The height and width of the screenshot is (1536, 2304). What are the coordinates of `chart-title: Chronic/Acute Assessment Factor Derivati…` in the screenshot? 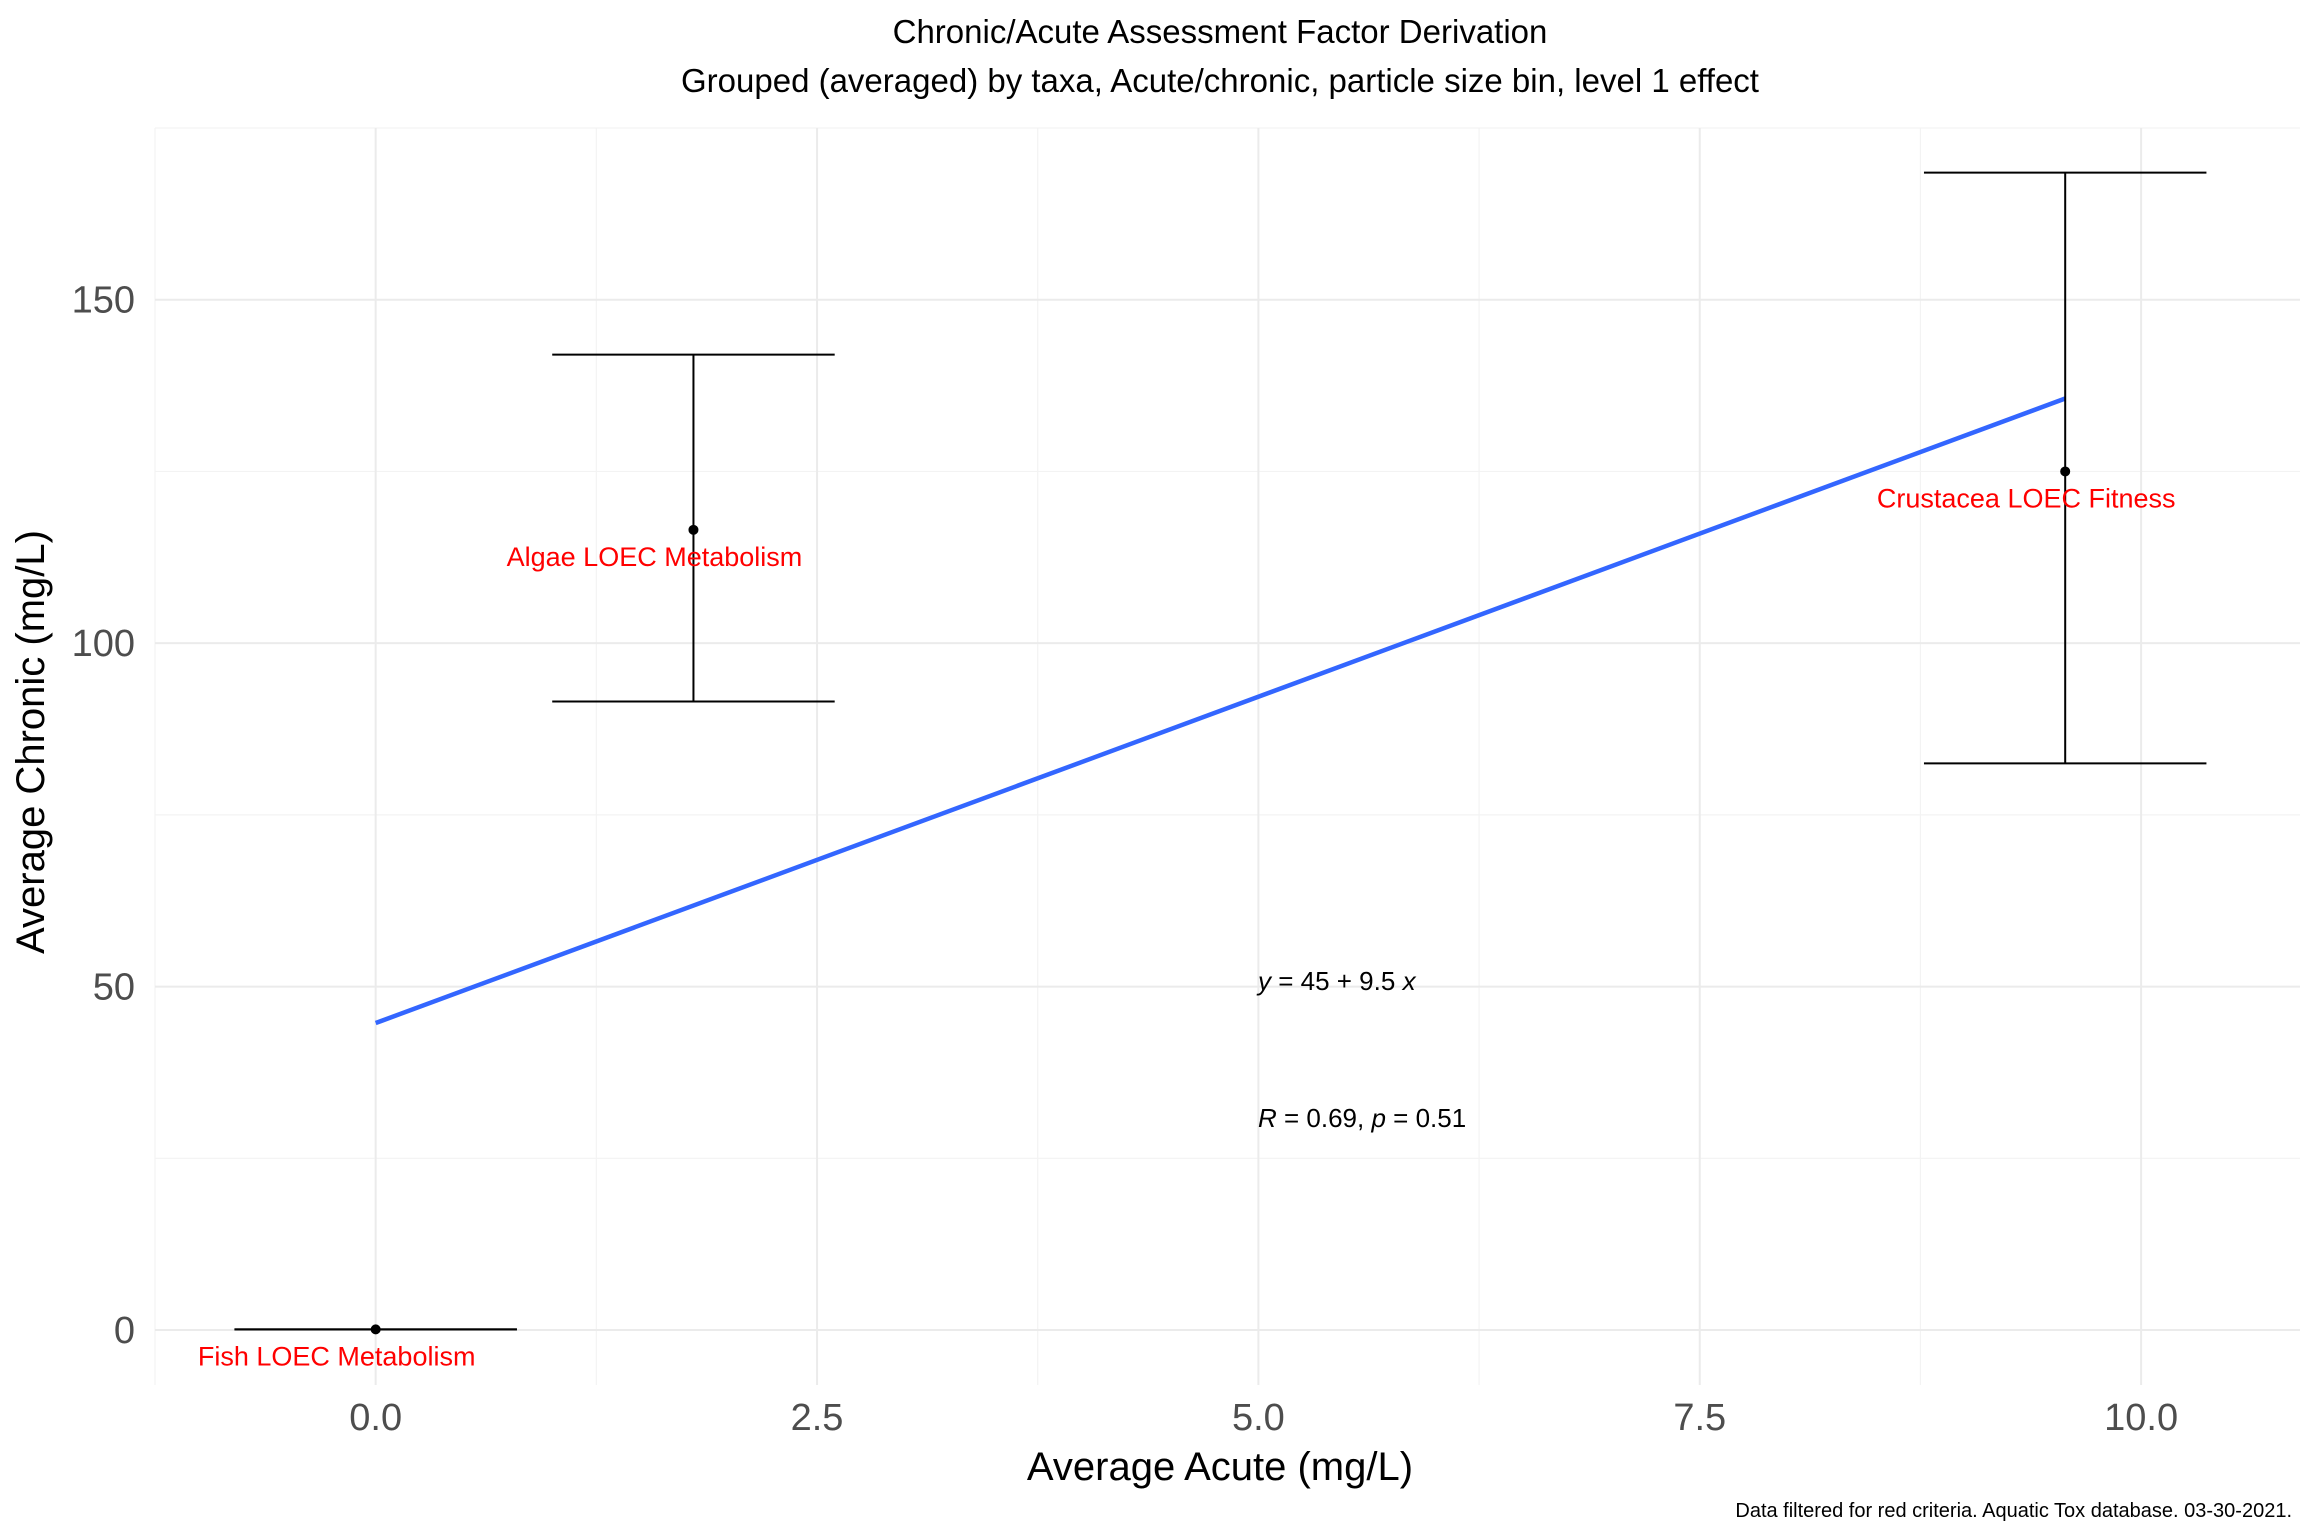 It's located at (1220, 31).